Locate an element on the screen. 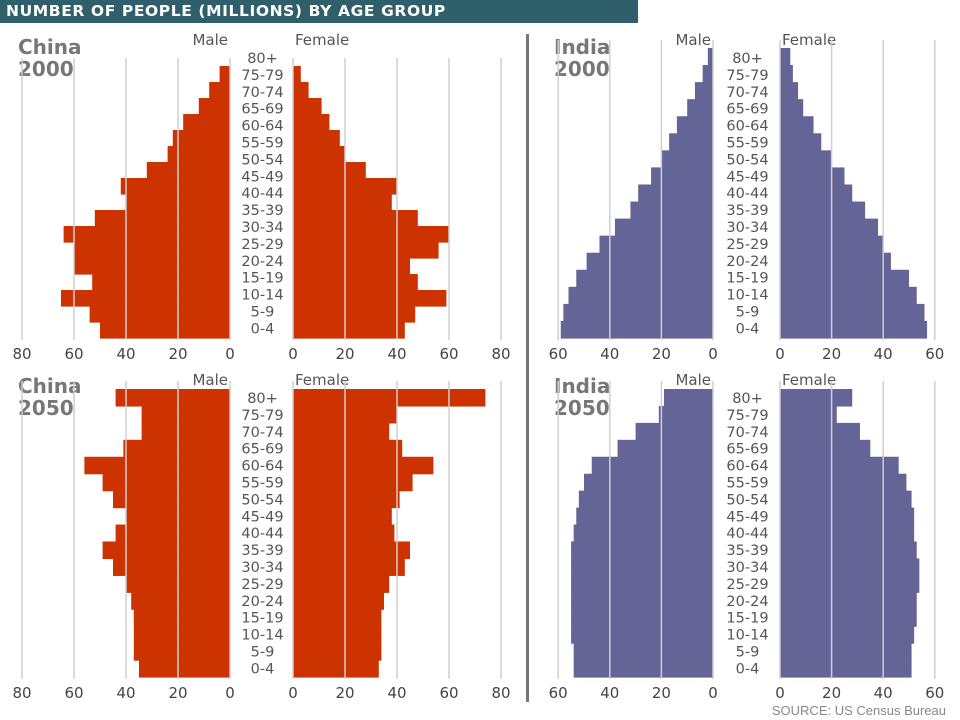 The height and width of the screenshot is (720, 960). panel-india-2050-tick-label: 20 is located at coordinates (831, 693).